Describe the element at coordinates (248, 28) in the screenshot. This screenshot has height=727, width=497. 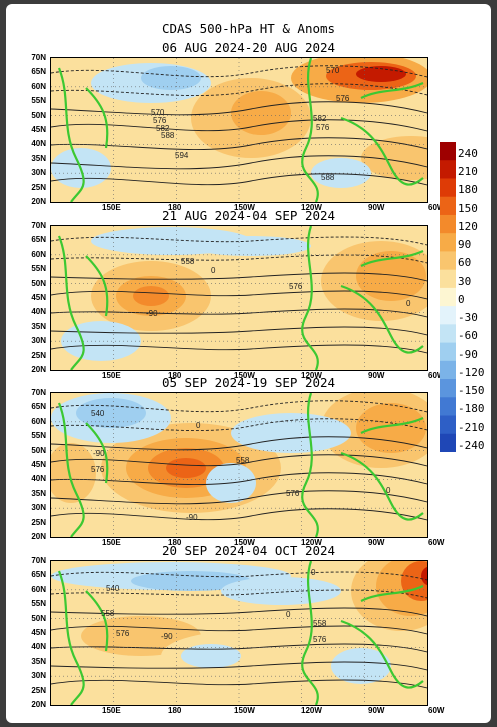
I see `figure-title: CDAS 500-hPa HT & Anoms` at that location.